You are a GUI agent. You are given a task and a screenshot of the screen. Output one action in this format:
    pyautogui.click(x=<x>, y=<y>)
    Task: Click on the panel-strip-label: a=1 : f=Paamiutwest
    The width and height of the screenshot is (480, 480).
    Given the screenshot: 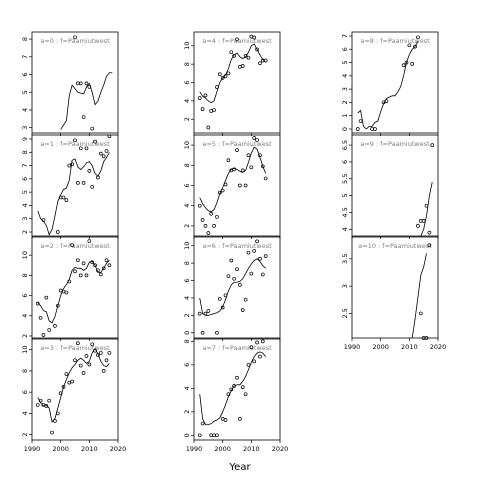 What is the action you would take?
    pyautogui.click(x=75, y=144)
    